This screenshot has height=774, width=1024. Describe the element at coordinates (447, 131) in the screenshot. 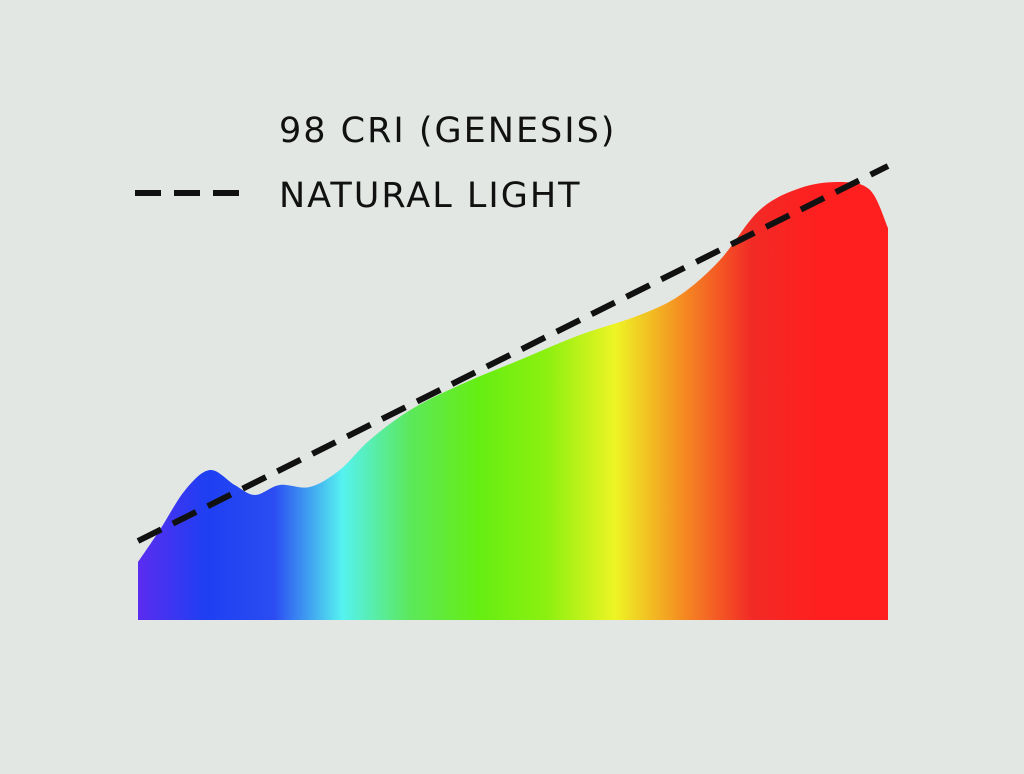

I see `legend-label: 98 CRI (GENESIS)` at that location.